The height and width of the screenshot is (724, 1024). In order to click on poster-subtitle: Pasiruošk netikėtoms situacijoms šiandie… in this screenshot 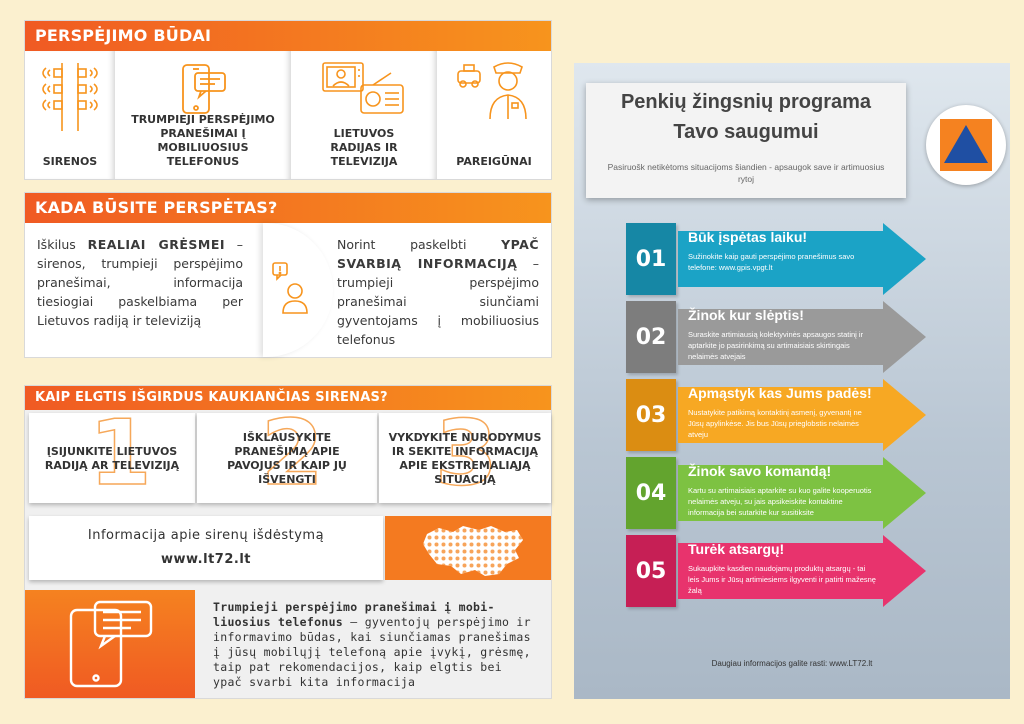, I will do `click(746, 173)`.